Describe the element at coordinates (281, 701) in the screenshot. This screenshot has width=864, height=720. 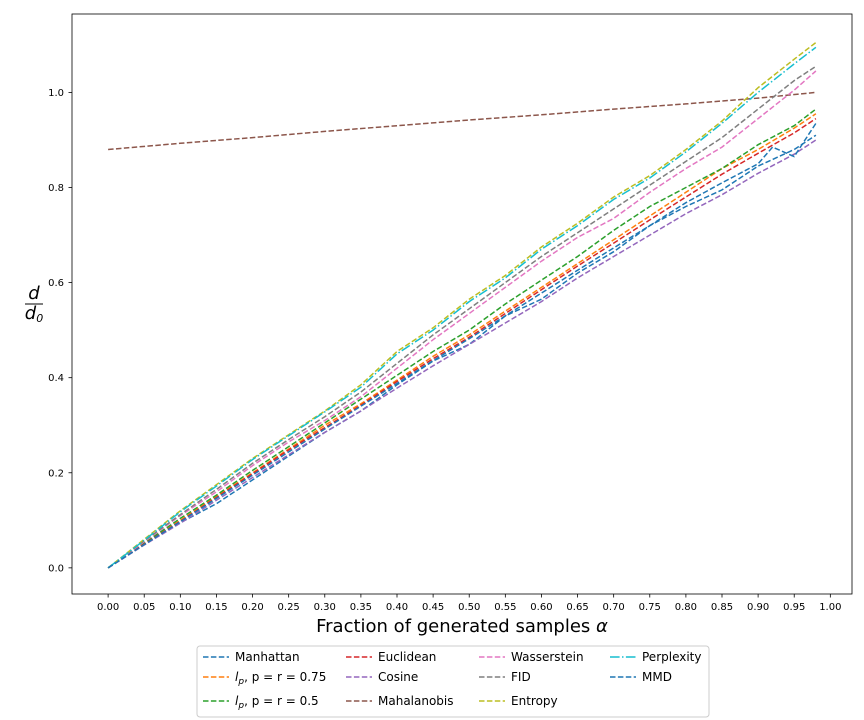
I see `legend-label-text: , p = r = 0.5` at that location.